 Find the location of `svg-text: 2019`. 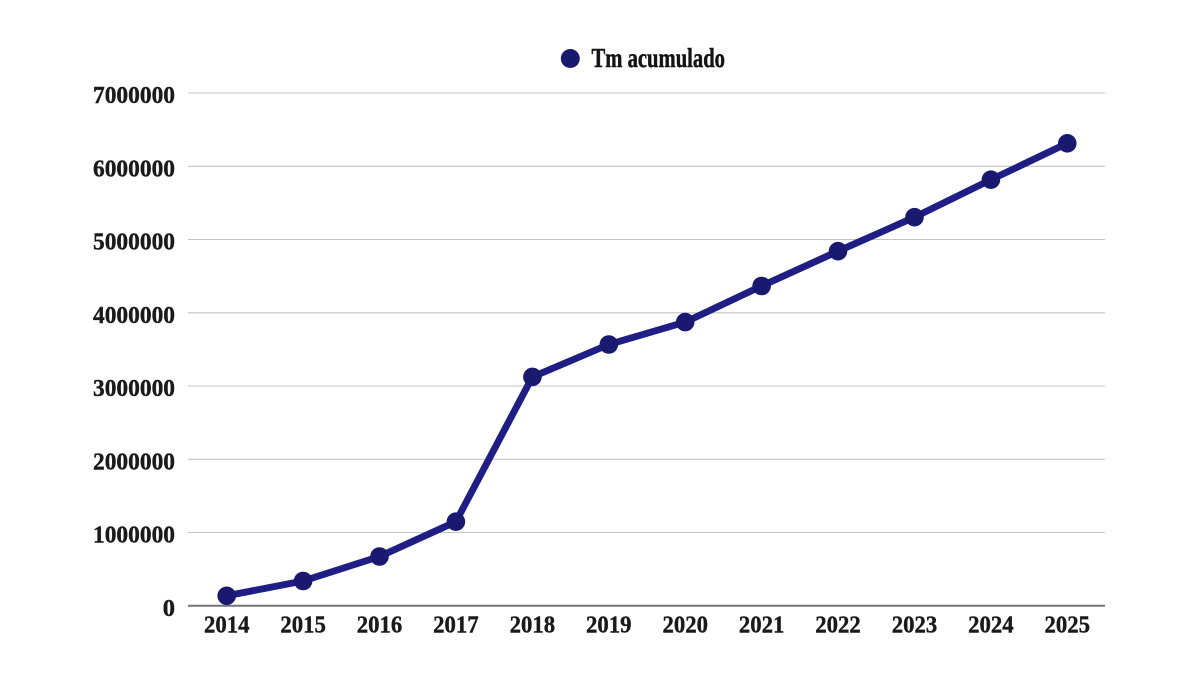

svg-text: 2019 is located at coordinates (609, 625).